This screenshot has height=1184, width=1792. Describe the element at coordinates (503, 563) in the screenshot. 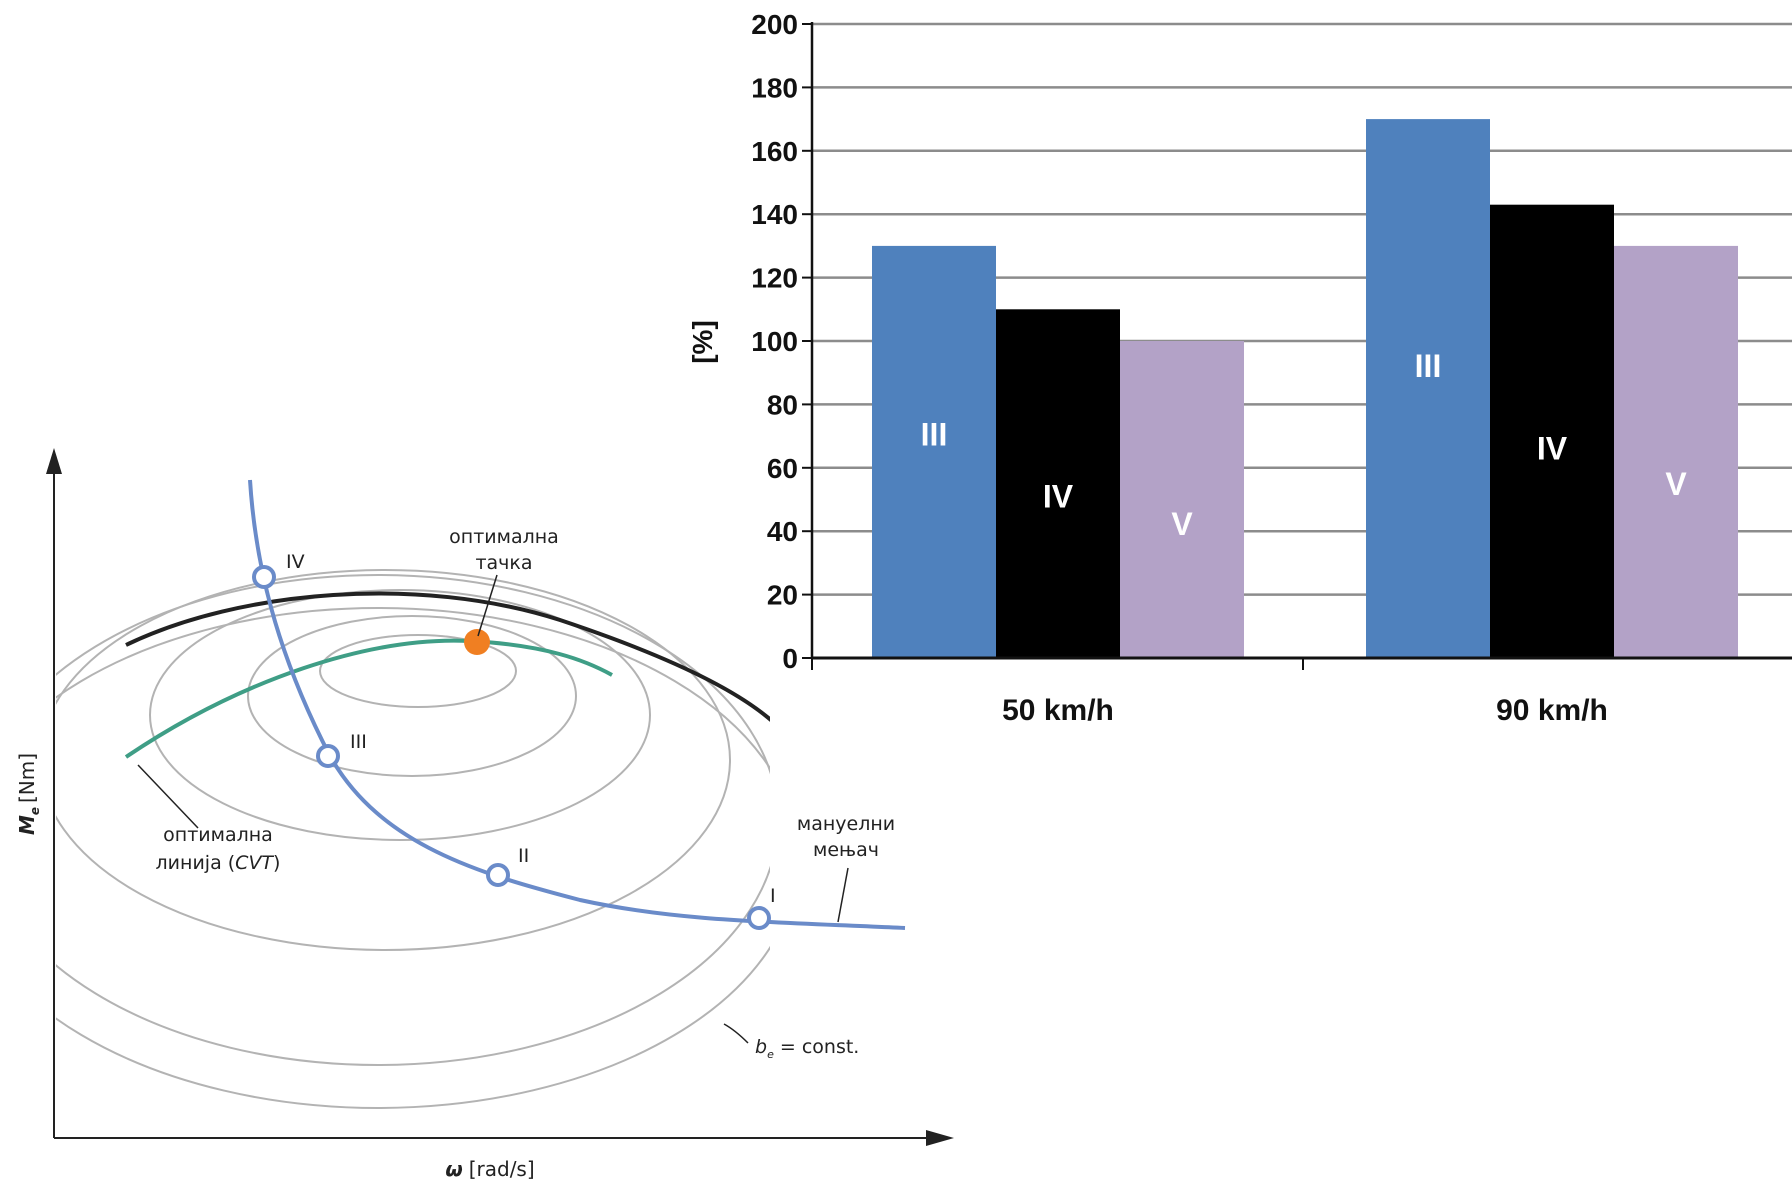

I see `optimal-point-label-line2: тачка` at that location.